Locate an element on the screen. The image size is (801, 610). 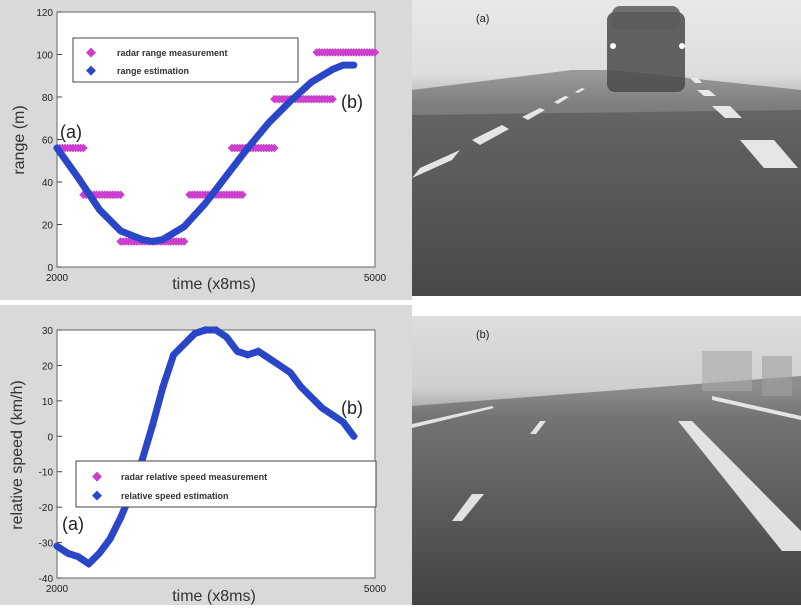
speed-legend-box is located at coordinates (226, 484).